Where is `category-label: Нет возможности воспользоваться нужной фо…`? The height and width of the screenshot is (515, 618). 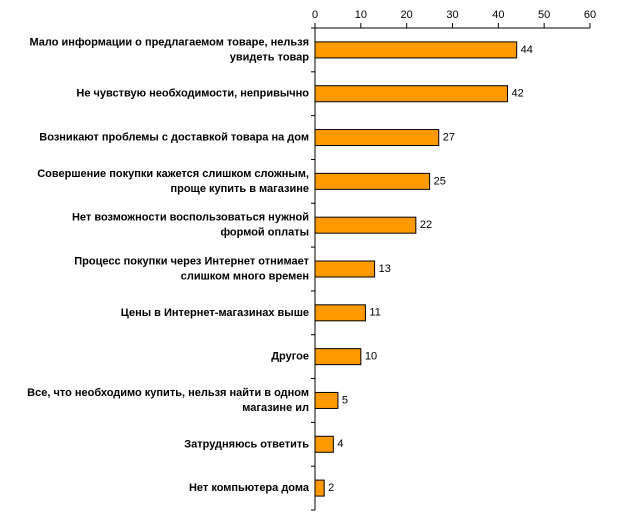 category-label: Нет возможности воспользоваться нужной фо… is located at coordinates (190, 225).